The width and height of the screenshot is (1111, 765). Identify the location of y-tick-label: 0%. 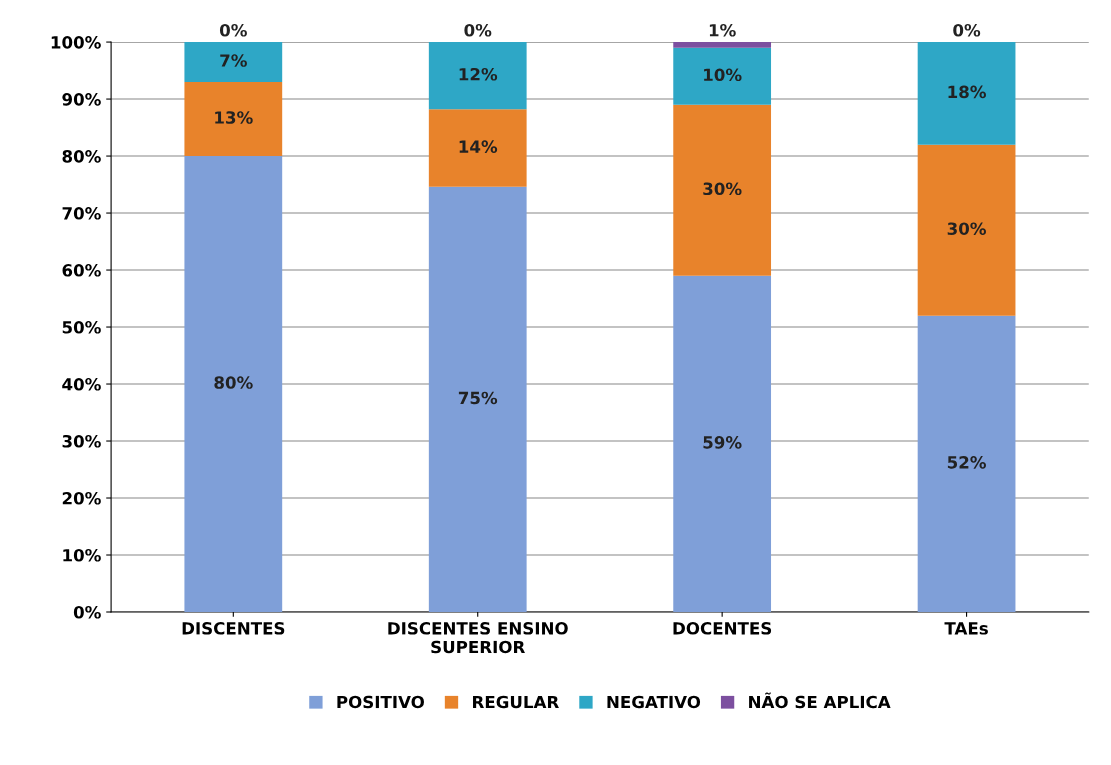
(87, 612).